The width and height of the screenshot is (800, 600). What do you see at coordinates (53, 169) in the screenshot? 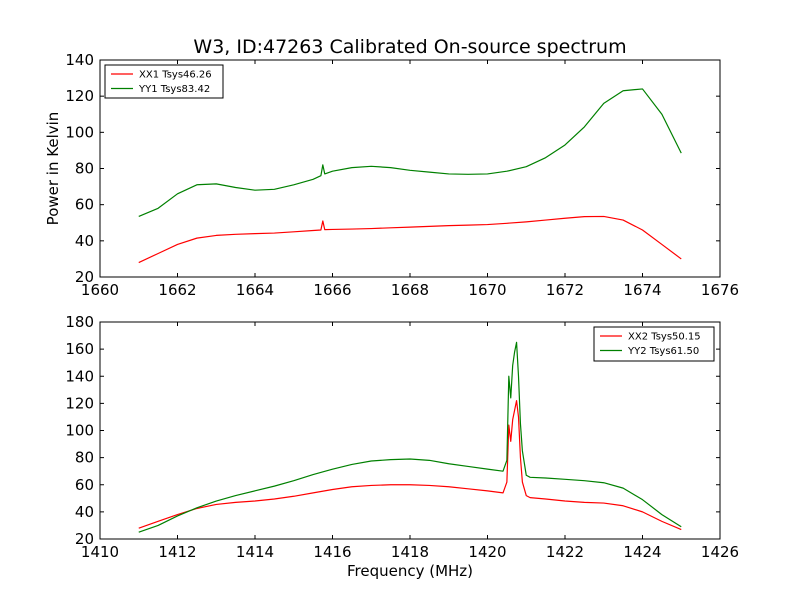
I see `y-axis-label: Power in Kelvin` at bounding box center [53, 169].